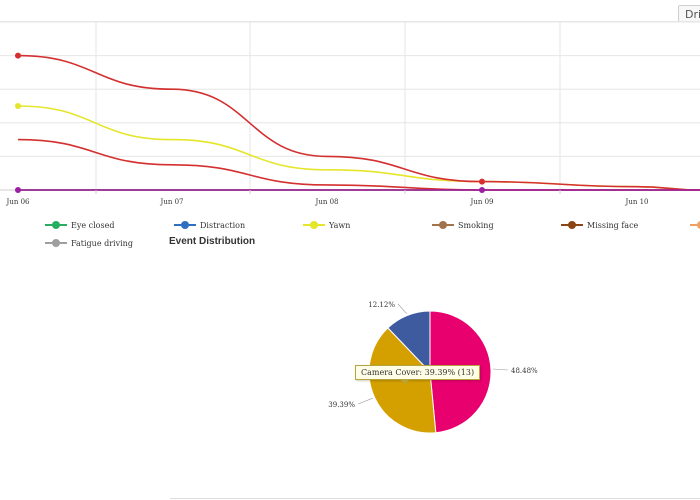  I want to click on legend-item: Missing face, so click(599, 225).